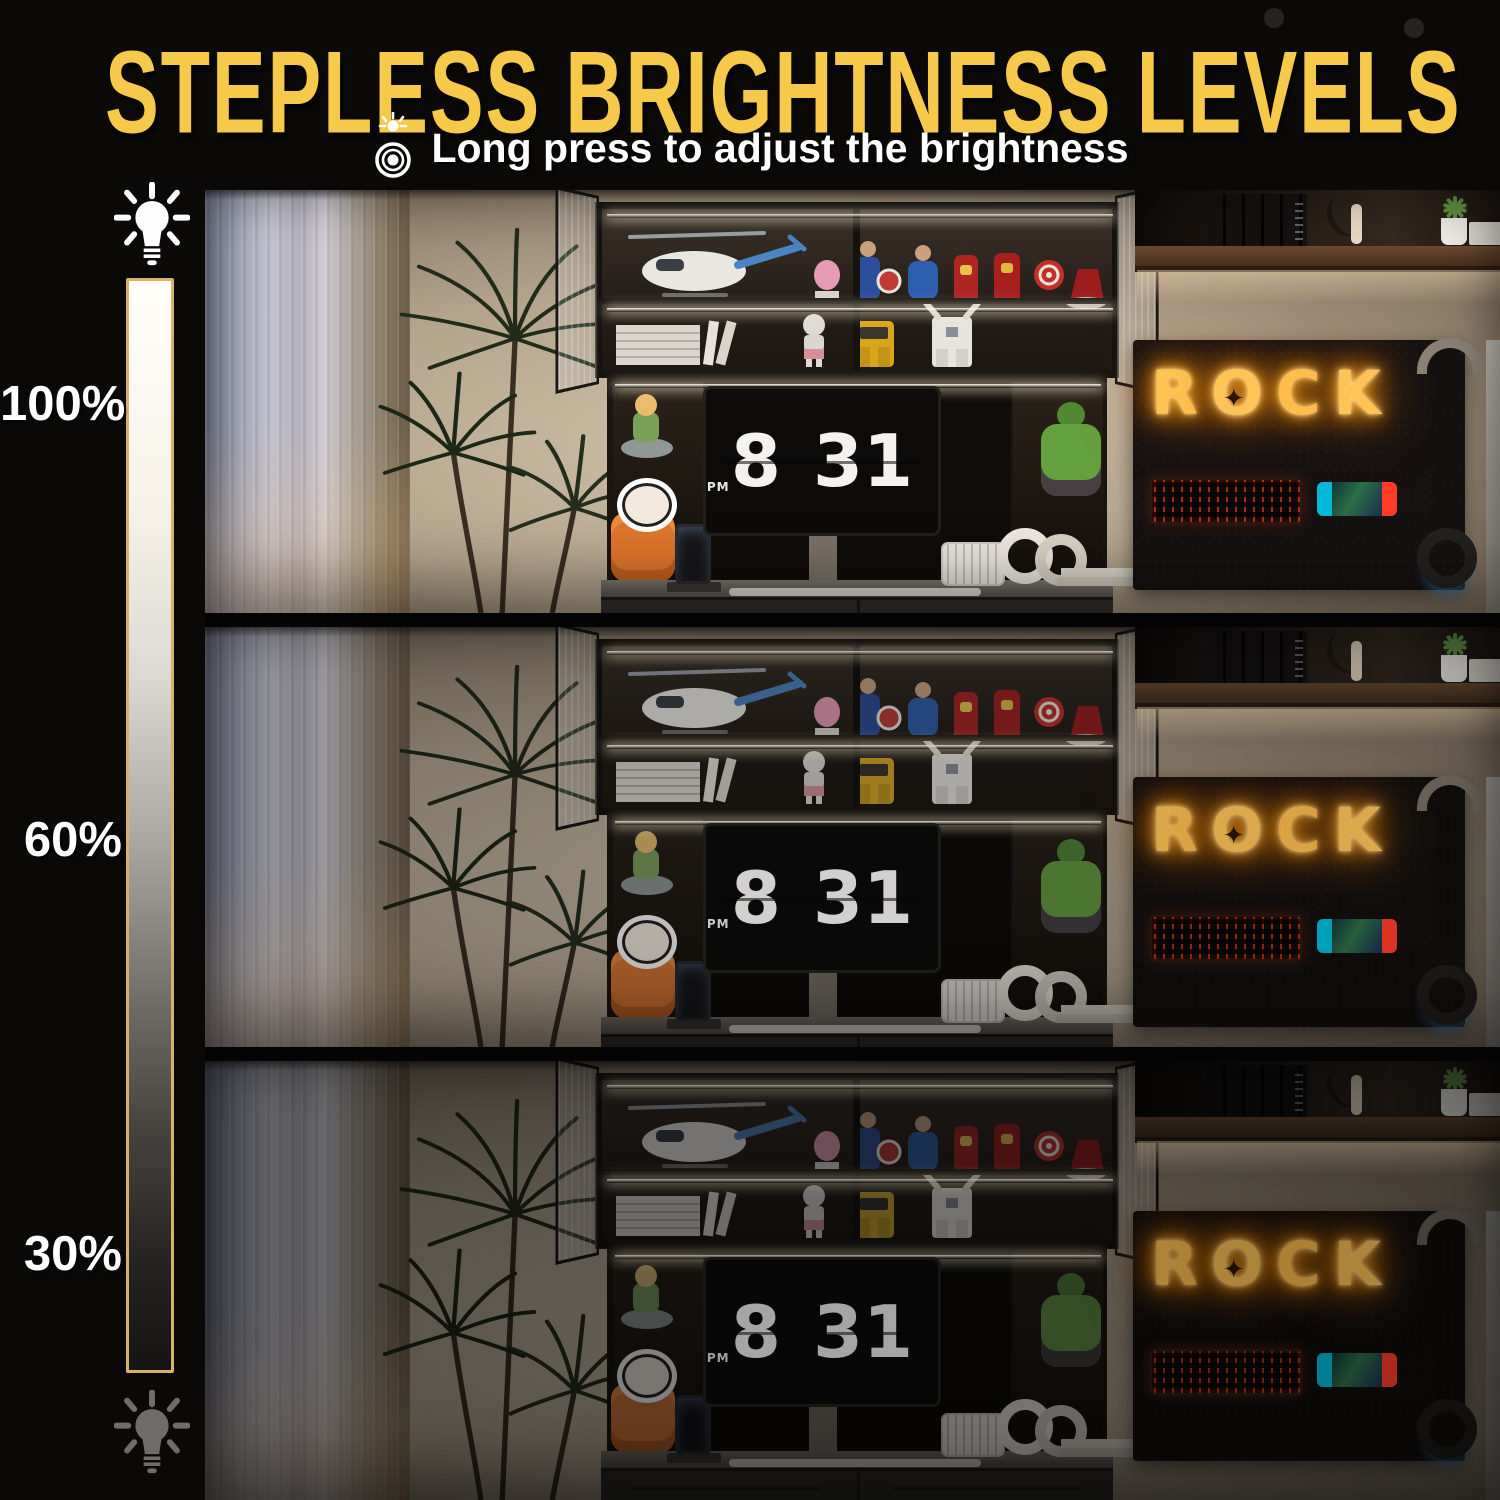 The image size is (1500, 1500). I want to click on bulb-on-icon, so click(152, 224).